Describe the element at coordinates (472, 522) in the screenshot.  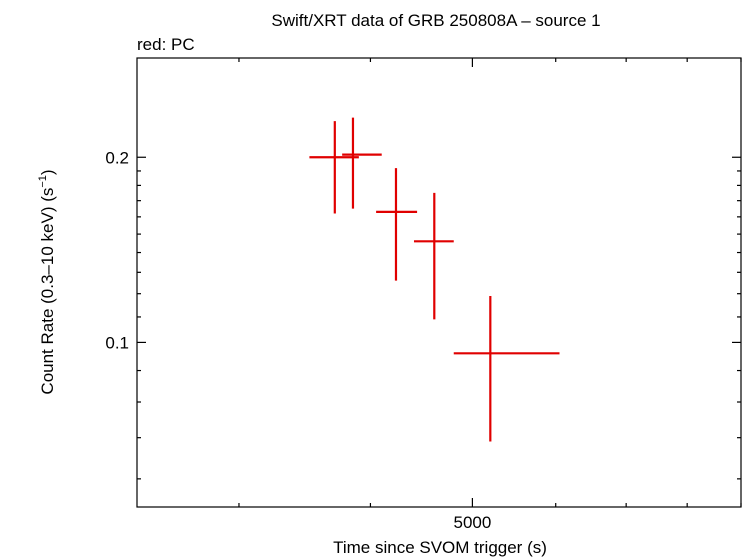
I see `x-tick-label: 5000` at that location.